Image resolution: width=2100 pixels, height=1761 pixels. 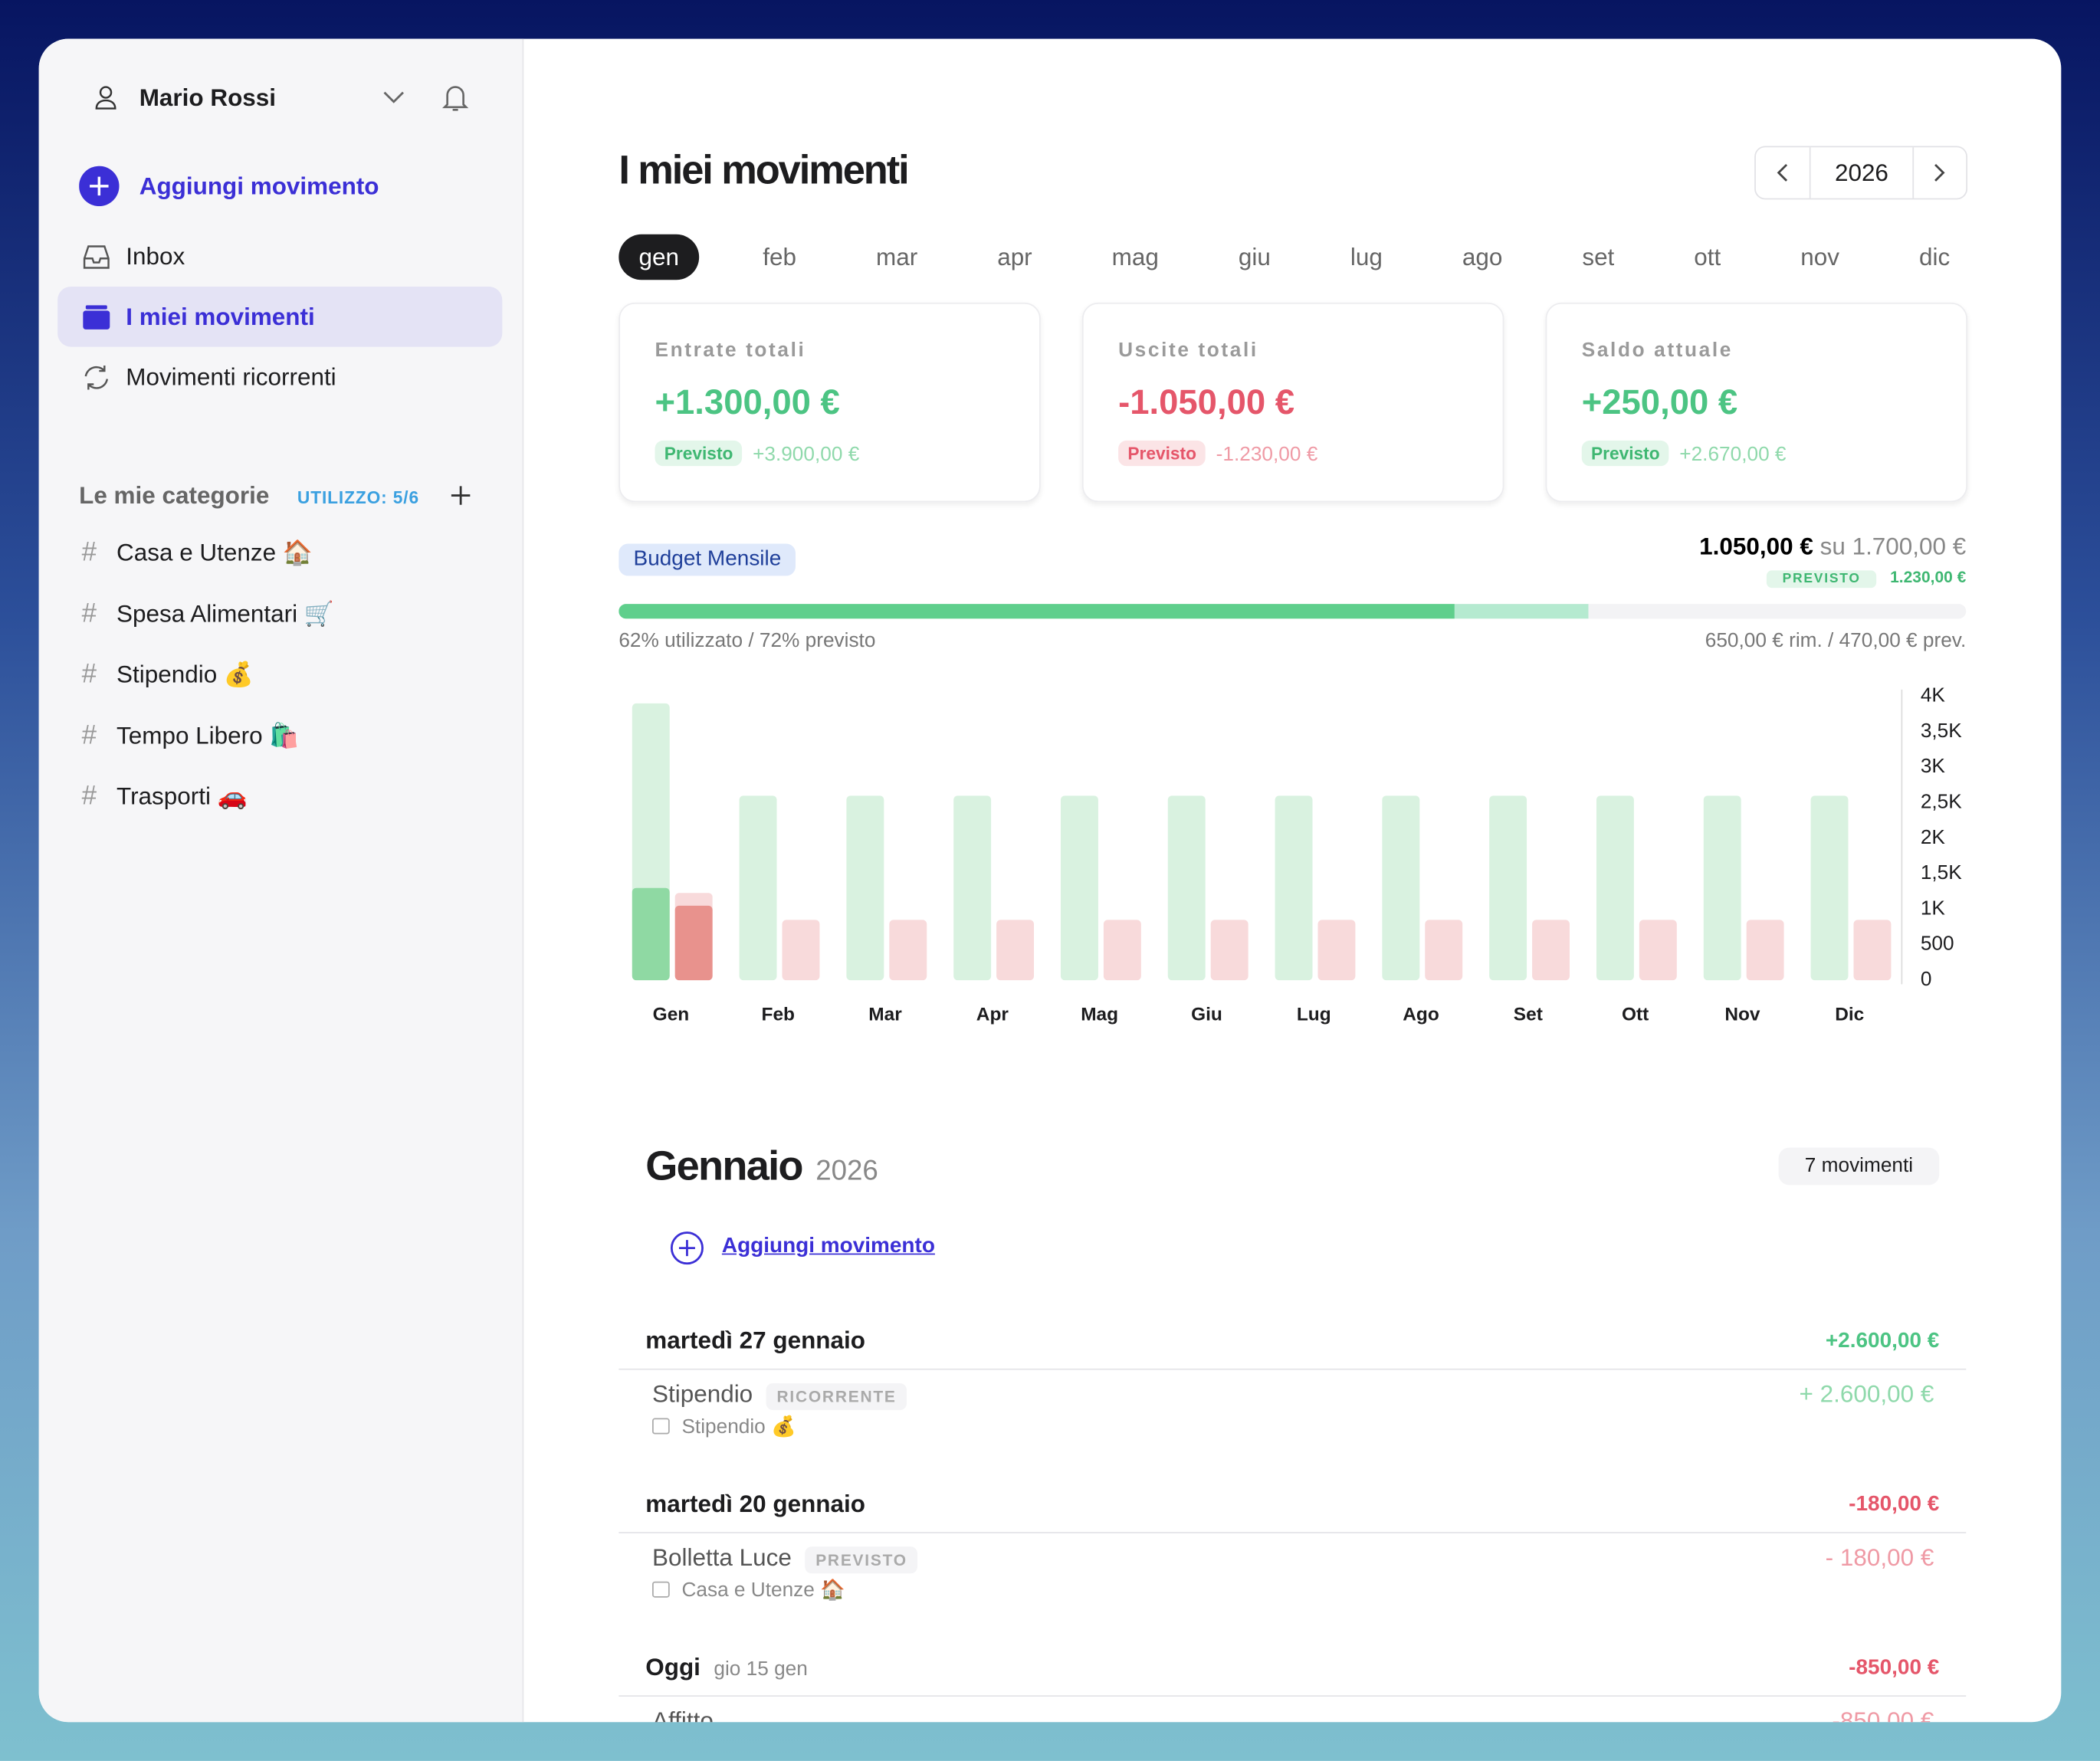 I want to click on budget-right: 650,00 € rim. / 470,00 € prev., so click(x=1836, y=641).